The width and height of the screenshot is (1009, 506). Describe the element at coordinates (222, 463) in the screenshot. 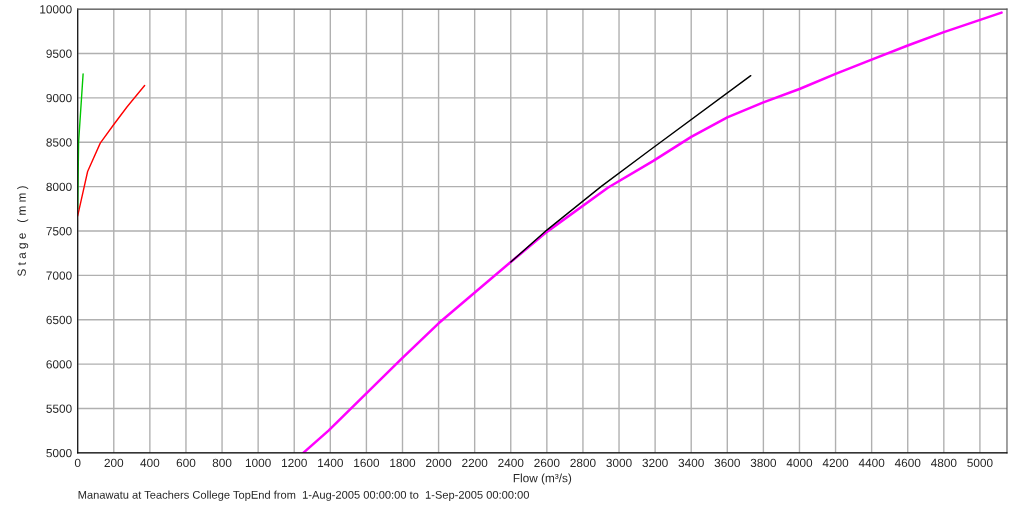

I see `x-tick-label: 800` at that location.